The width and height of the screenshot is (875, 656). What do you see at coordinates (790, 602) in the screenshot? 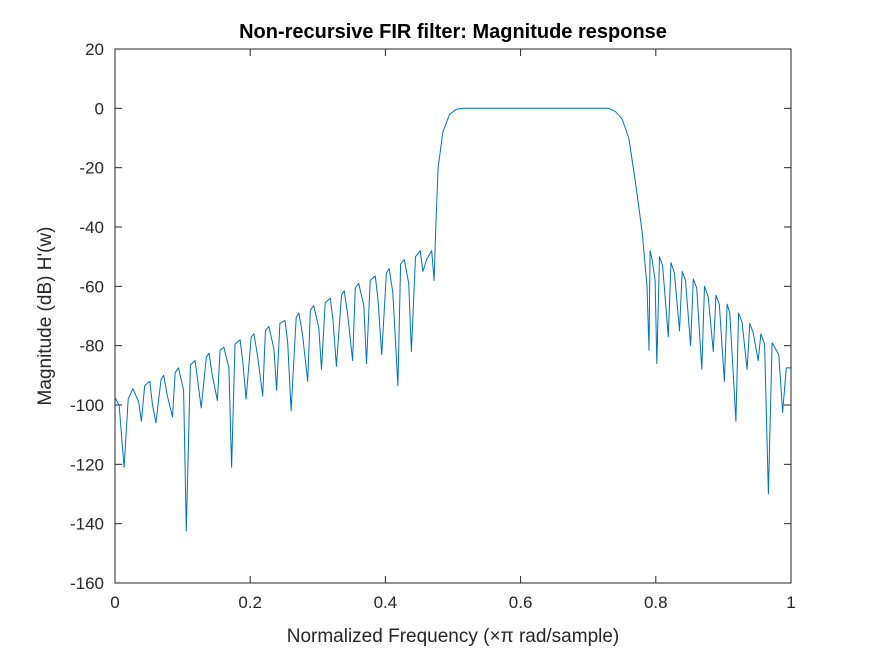
I see `x-tick-label: 1` at bounding box center [790, 602].